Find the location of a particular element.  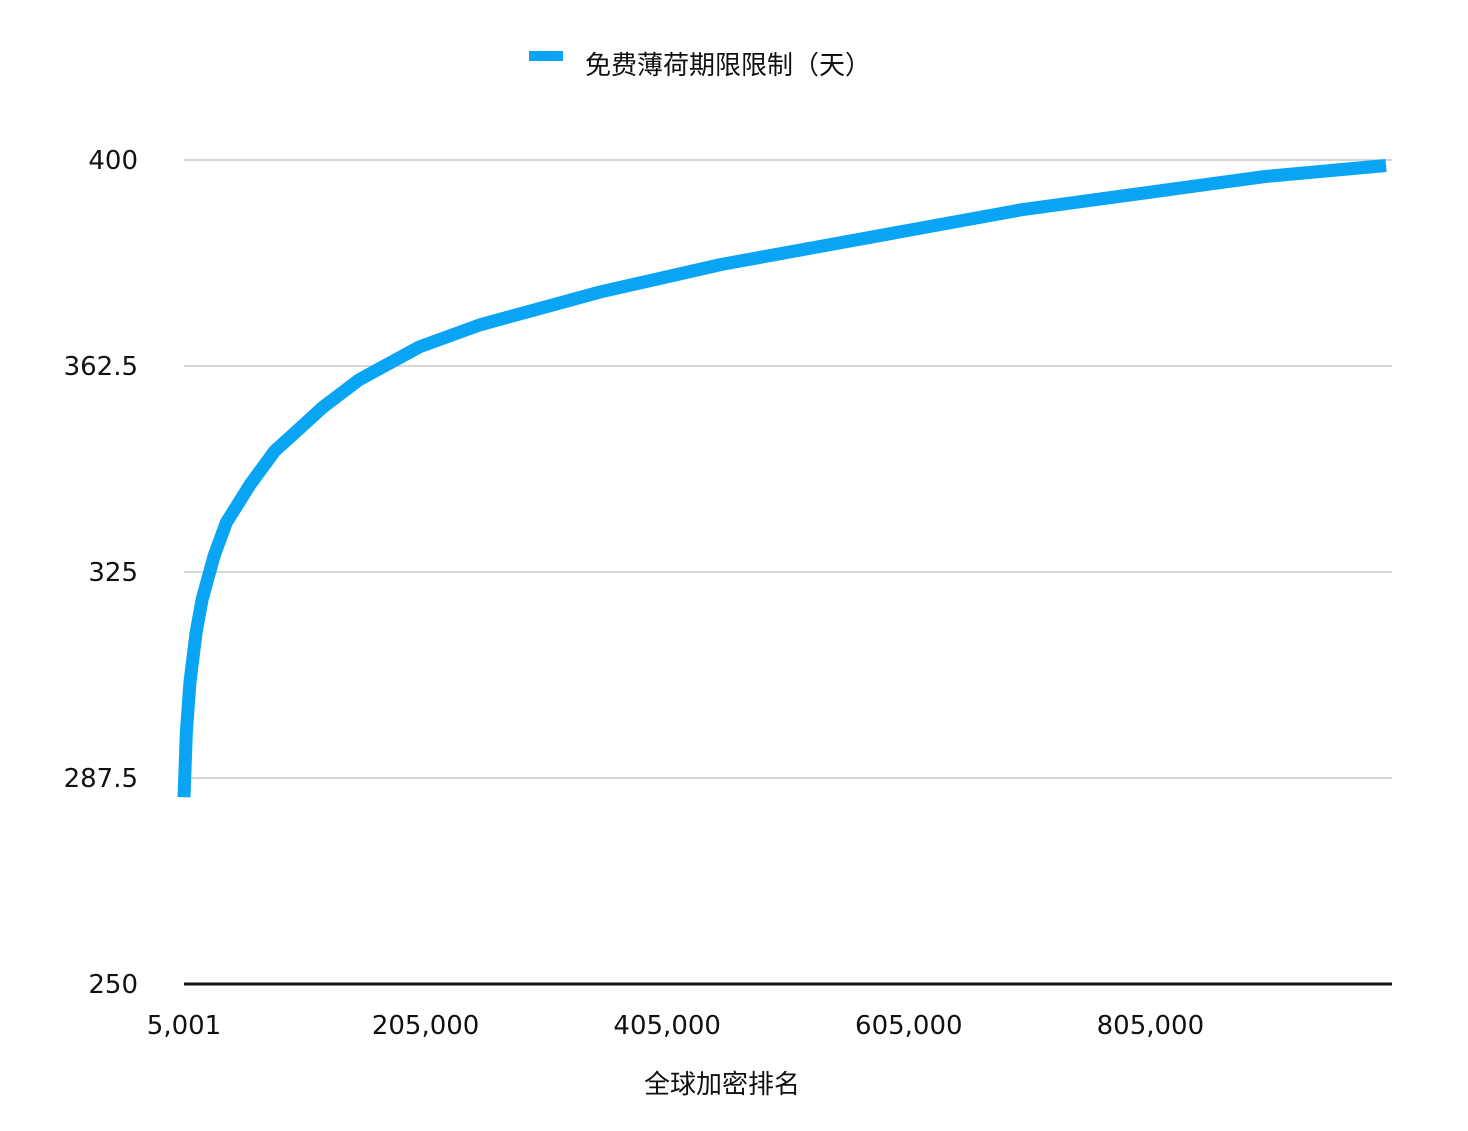

legend: 免费薄荷期限限制（天） is located at coordinates (700, 66).